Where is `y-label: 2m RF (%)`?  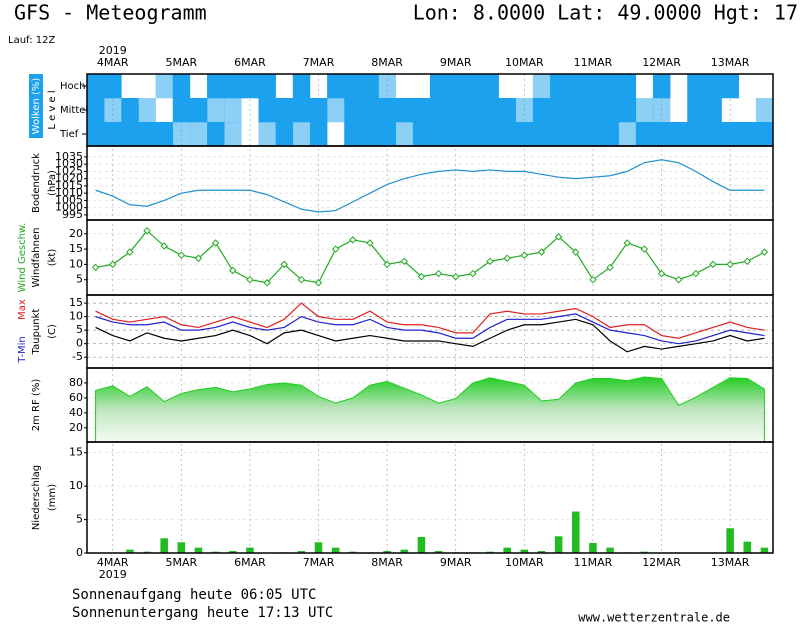 y-label: 2m RF (%) is located at coordinates (36, 405).